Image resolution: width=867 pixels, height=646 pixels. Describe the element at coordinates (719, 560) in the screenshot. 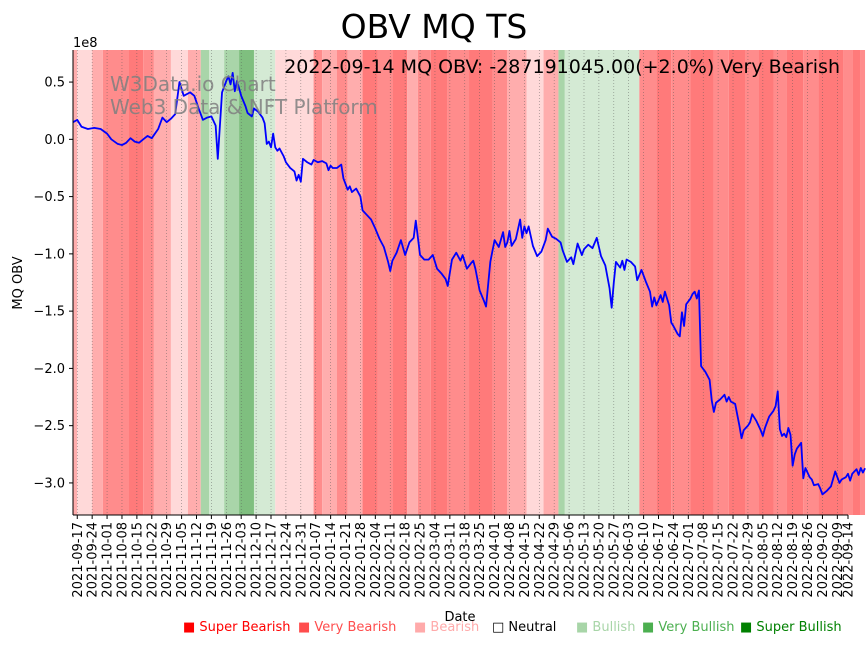

I see `x-tick-label: 2022-07-15` at that location.